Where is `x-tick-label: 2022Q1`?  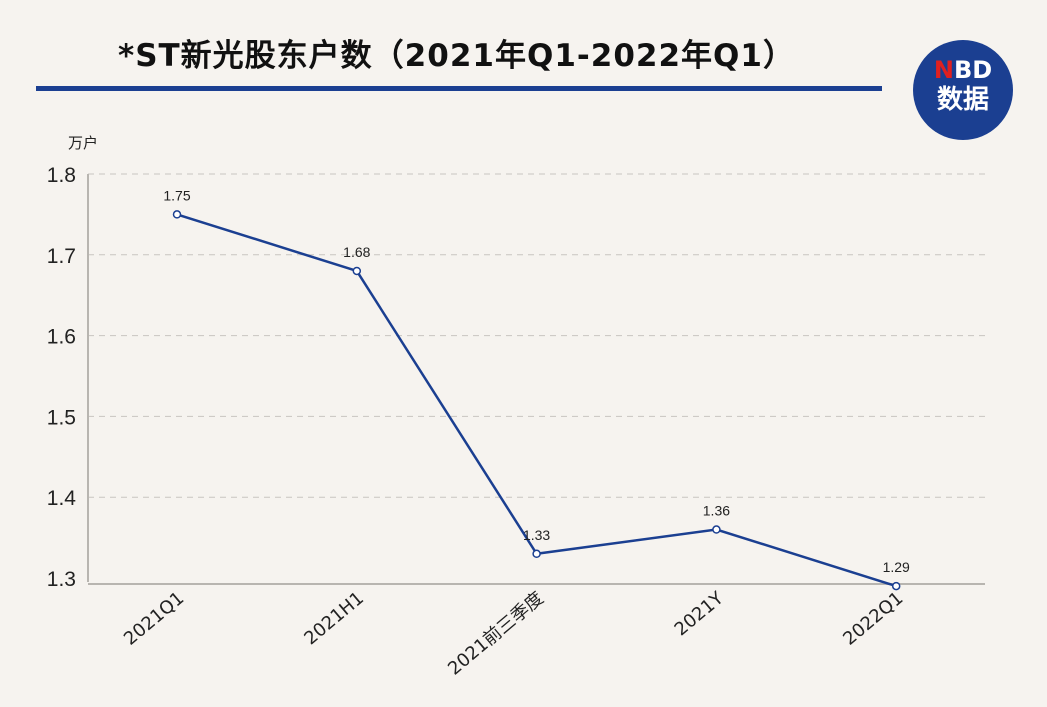
x-tick-label: 2022Q1 is located at coordinates (873, 619).